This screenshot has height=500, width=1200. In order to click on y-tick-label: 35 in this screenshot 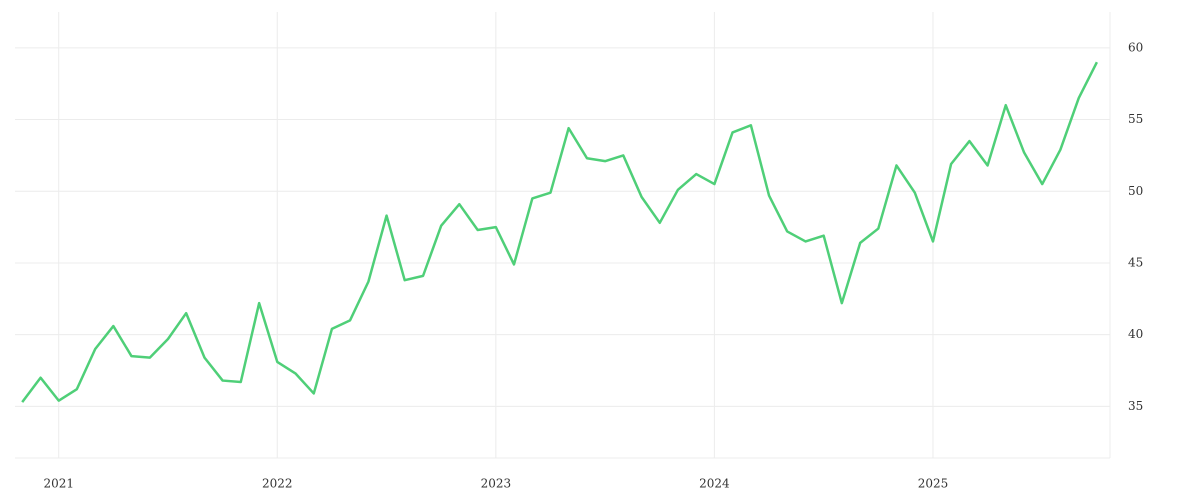, I will do `click(1135, 406)`.